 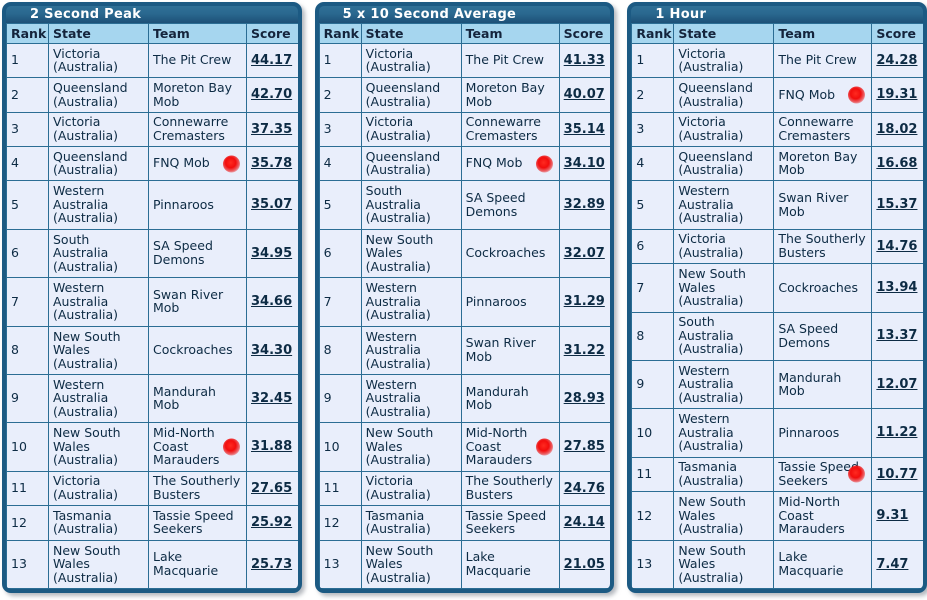 What do you see at coordinates (510, 350) in the screenshot?
I see `cell-team: Swan River Mob` at bounding box center [510, 350].